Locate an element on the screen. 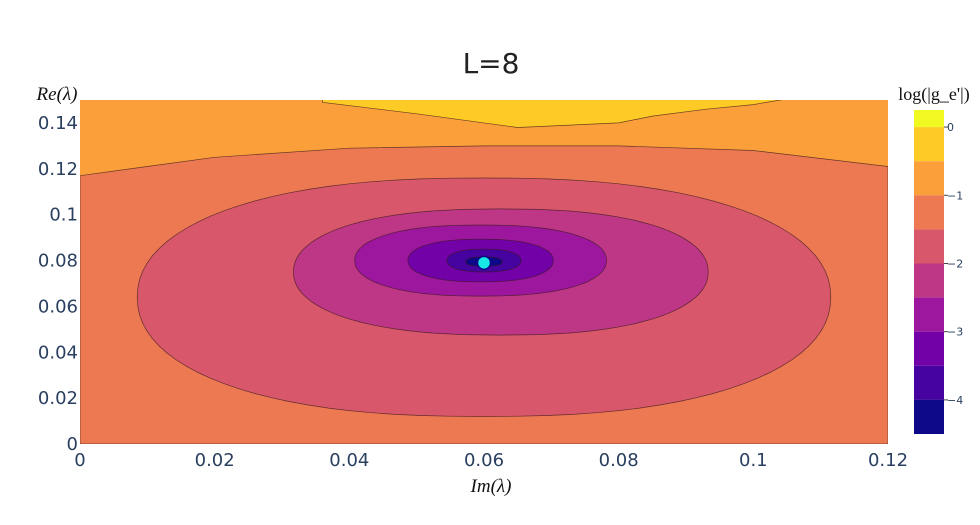 Image resolution: width=980 pixels, height=525 pixels. y-tick-label: 0.02 is located at coordinates (58, 398).